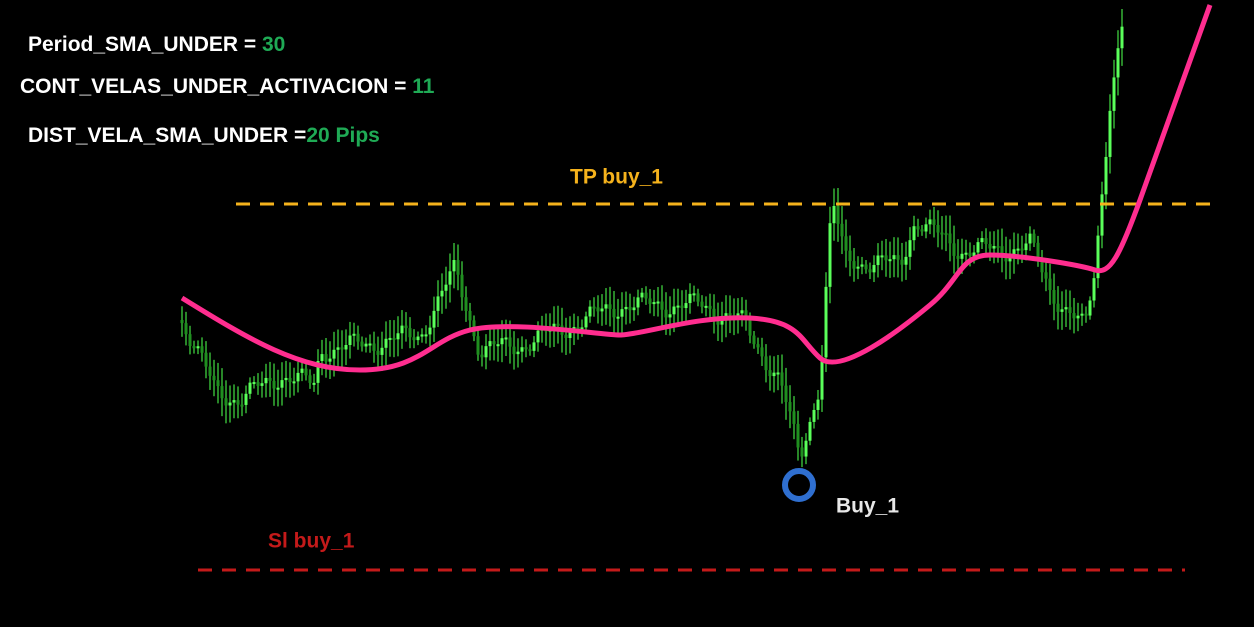  Describe the element at coordinates (311, 541) in the screenshot. I see `sl-label: Sl buy_1` at that location.